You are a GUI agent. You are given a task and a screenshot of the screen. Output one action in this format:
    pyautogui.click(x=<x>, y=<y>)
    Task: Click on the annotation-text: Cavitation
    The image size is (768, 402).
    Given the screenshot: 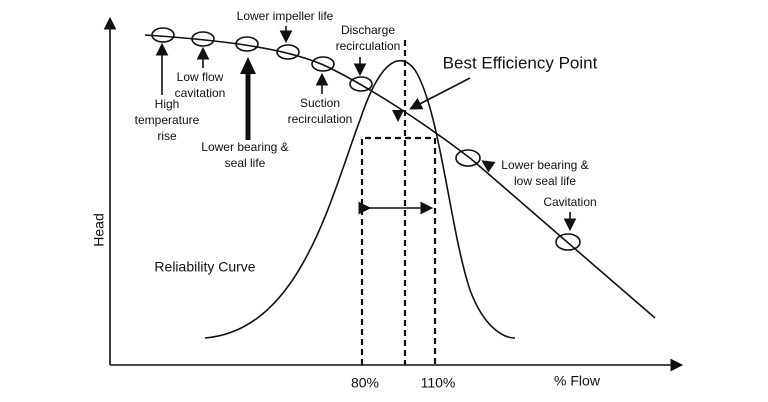 What is the action you would take?
    pyautogui.click(x=569, y=202)
    